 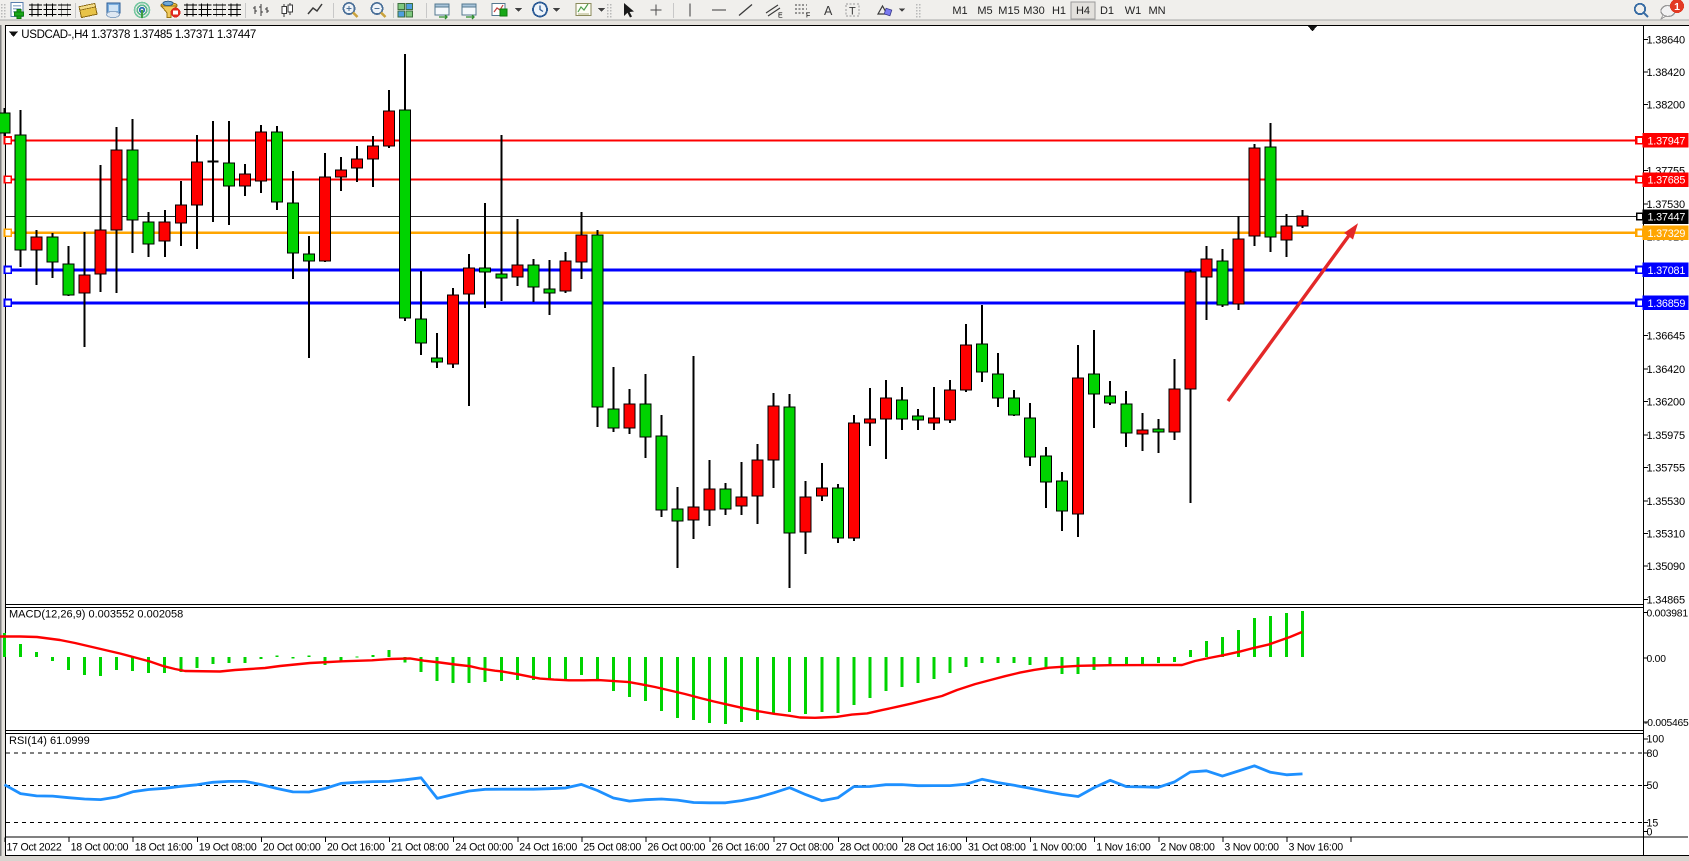 I want to click on svg-text: 1.36420, so click(x=1666, y=370).